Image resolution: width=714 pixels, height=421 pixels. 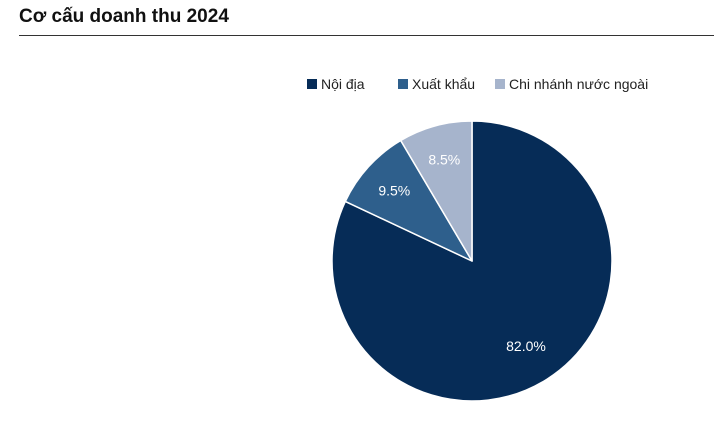 What do you see at coordinates (477, 84) in the screenshot?
I see `legend: Nội địa Xuất khẩu Chi nhánh nước ngoài` at bounding box center [477, 84].